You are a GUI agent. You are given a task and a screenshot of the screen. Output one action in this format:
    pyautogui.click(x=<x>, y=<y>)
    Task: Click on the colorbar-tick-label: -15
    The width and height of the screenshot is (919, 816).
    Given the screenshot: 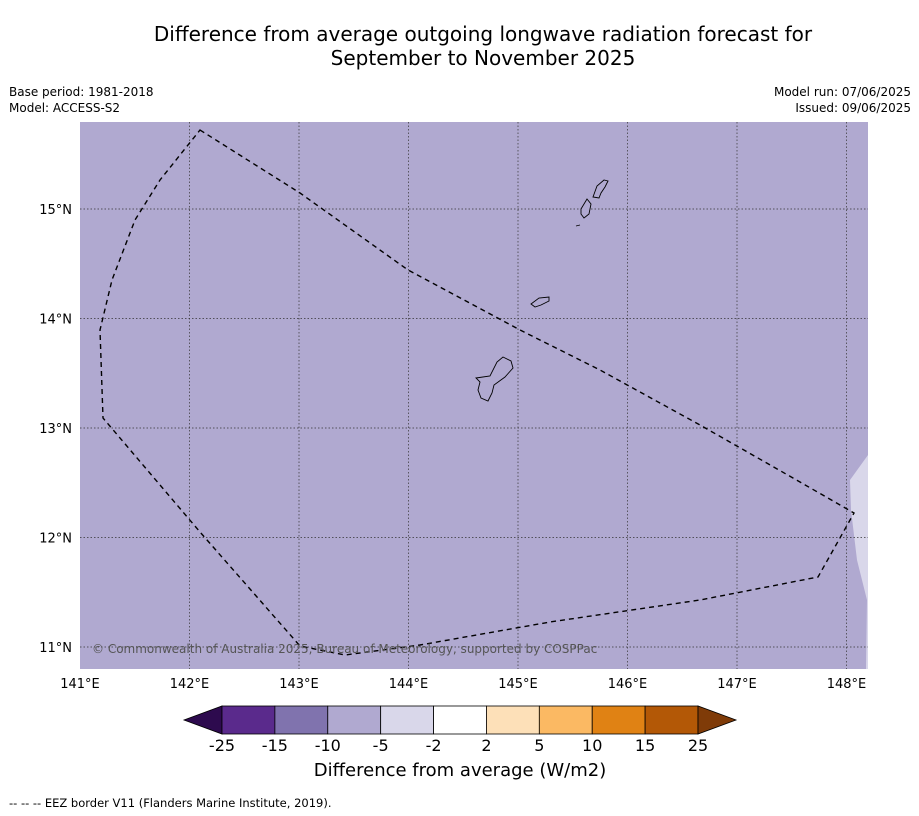 What is the action you would take?
    pyautogui.click(x=274, y=745)
    